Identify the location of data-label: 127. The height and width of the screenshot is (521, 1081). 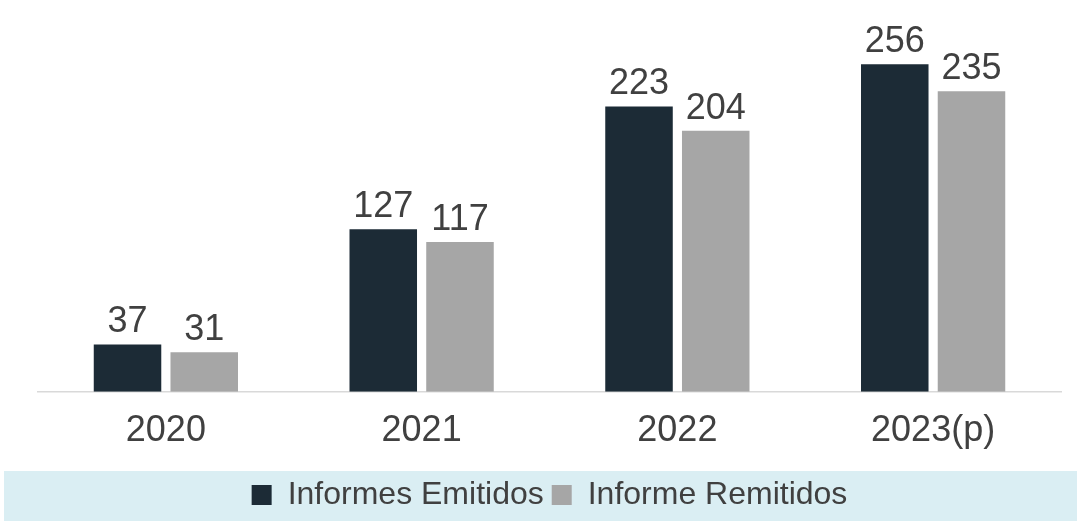
(383, 205).